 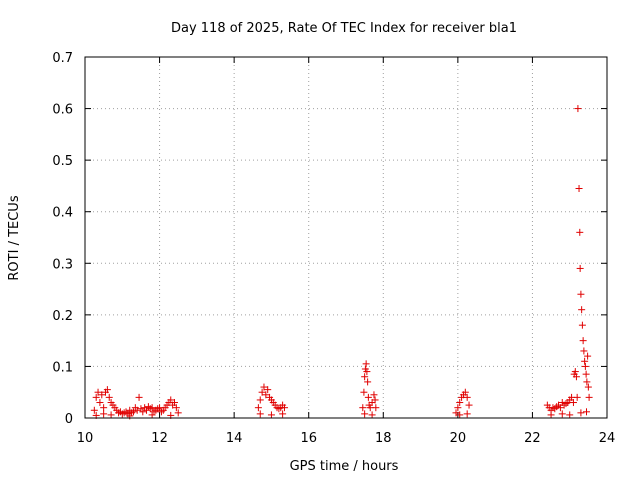 I want to click on x-tick-label: 10, so click(x=85, y=438).